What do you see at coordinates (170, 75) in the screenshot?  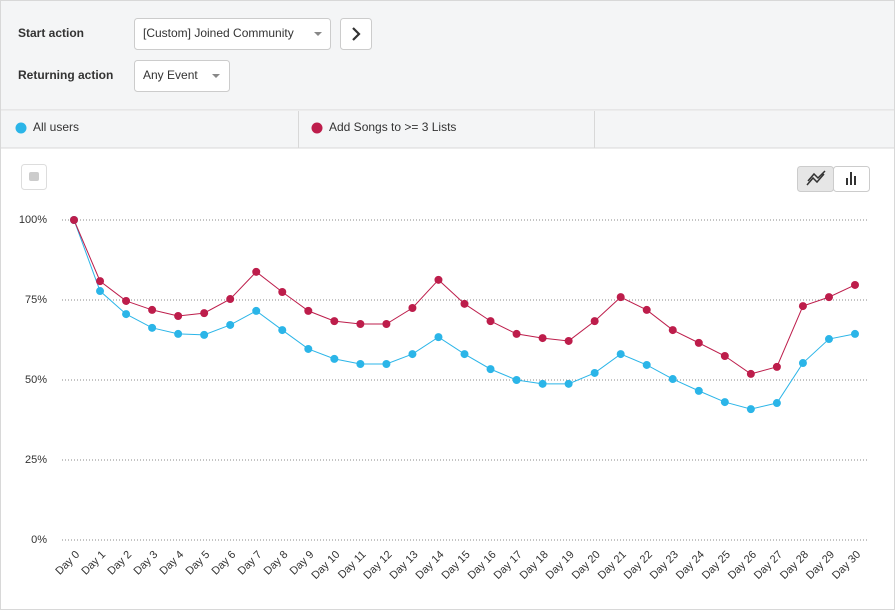 I see `returning-action-value: Any Event` at bounding box center [170, 75].